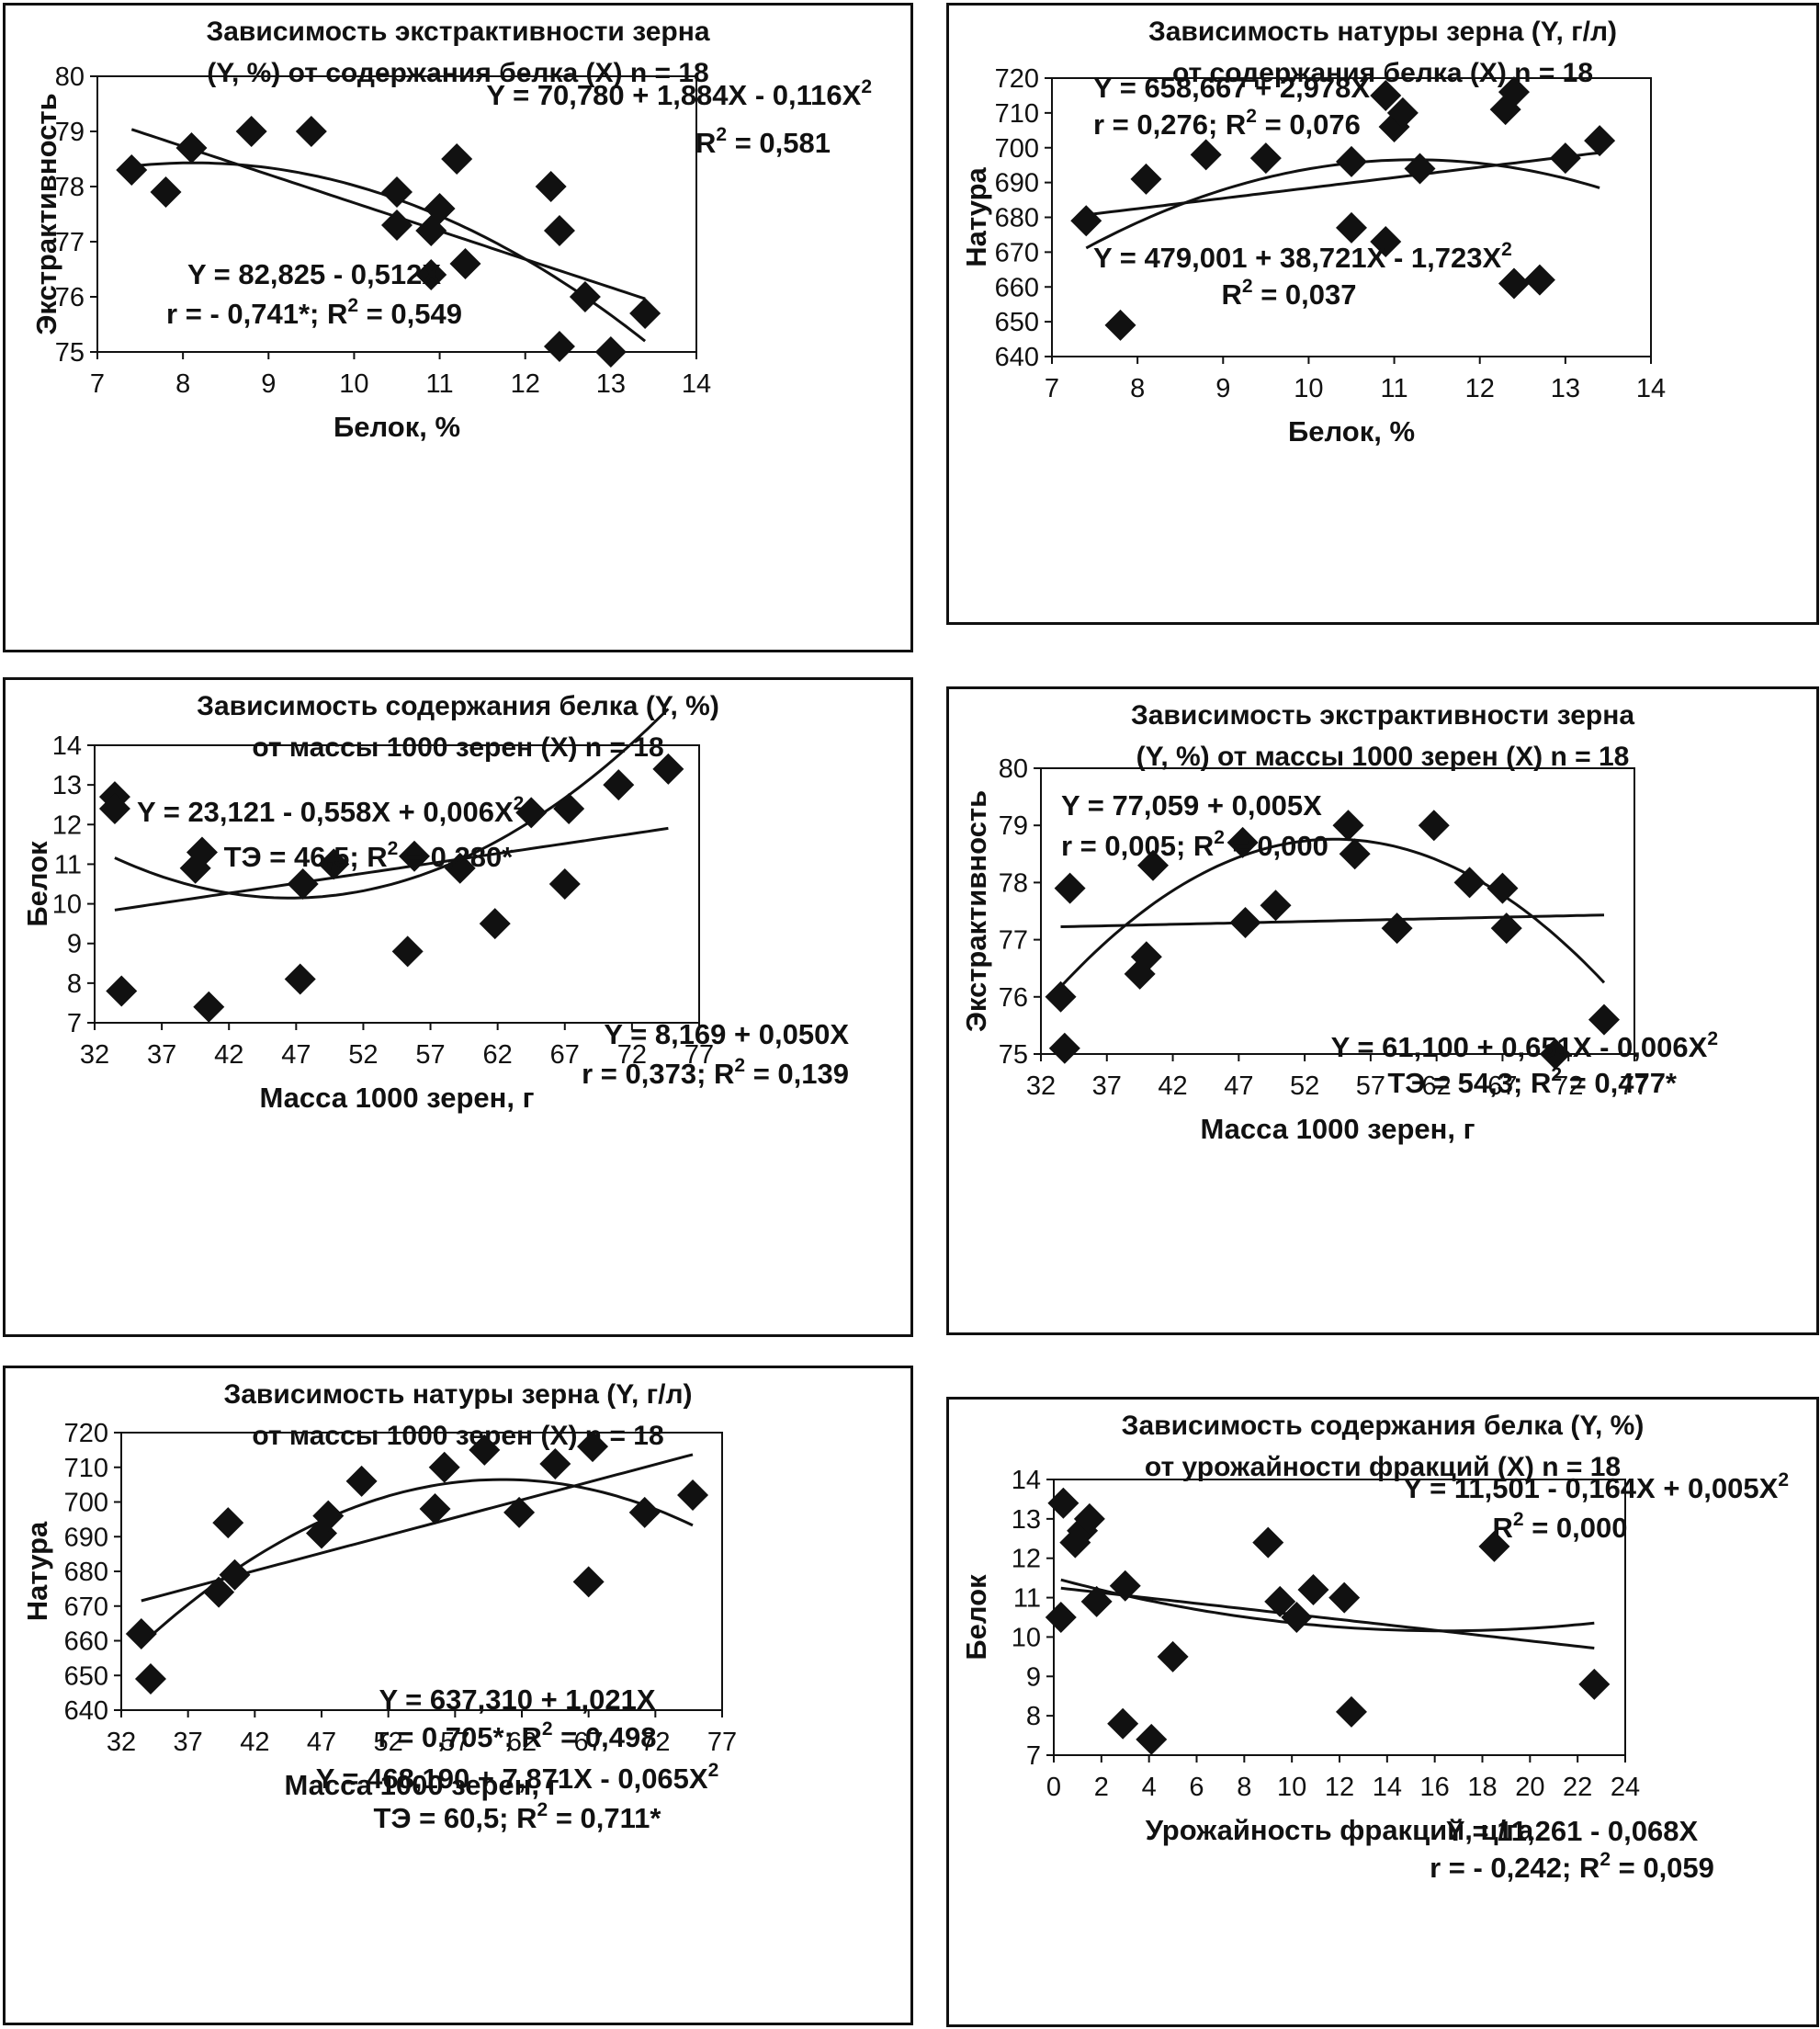 The width and height of the screenshot is (1820, 2029). I want to click on y-tick-label: 11, so click(68, 864).